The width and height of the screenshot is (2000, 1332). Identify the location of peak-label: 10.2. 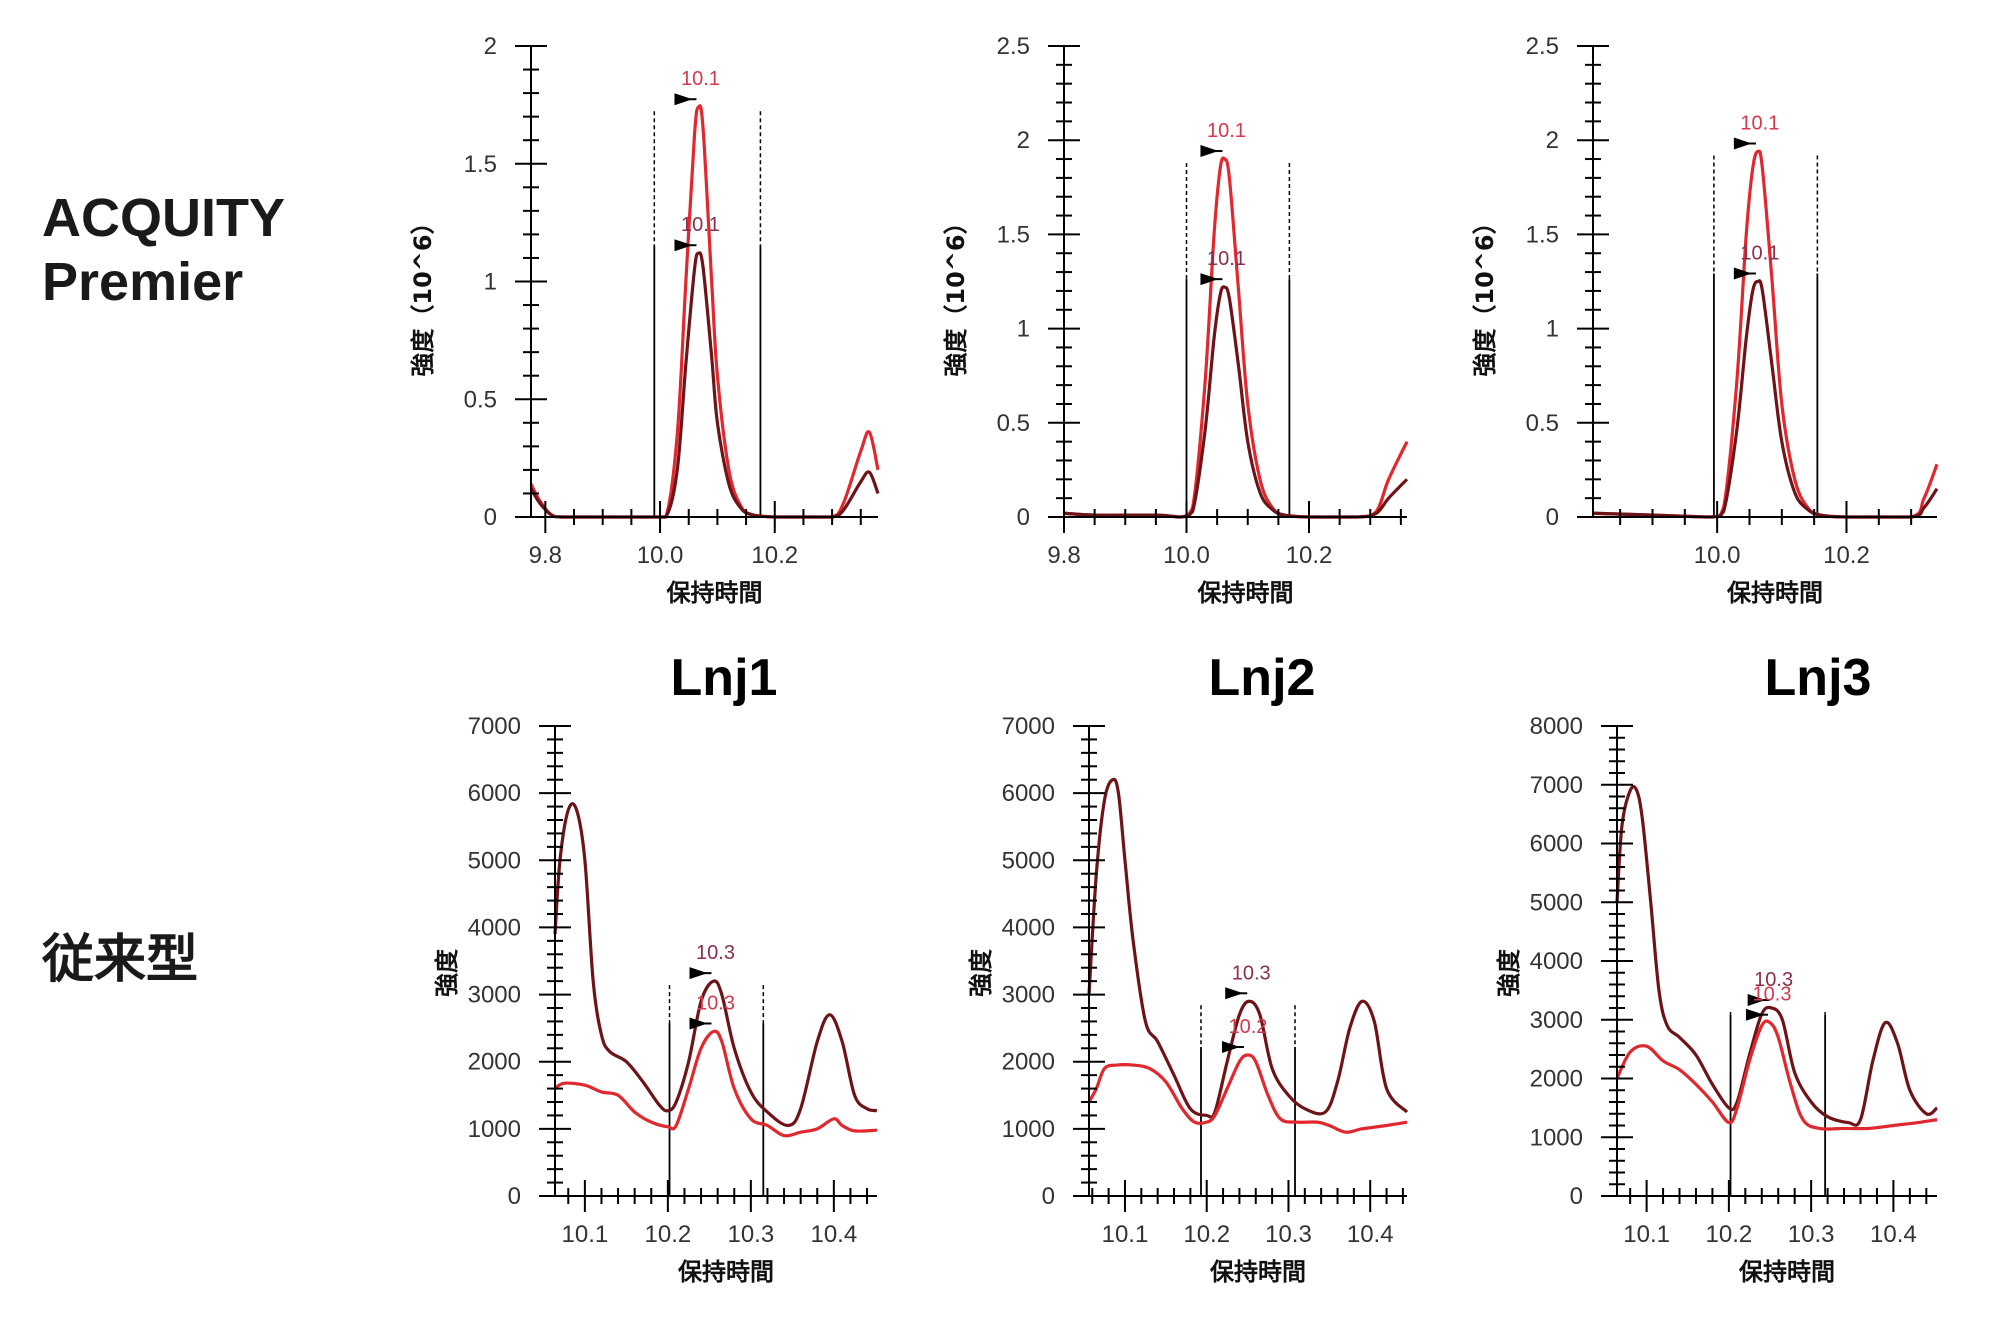
(1247, 1027).